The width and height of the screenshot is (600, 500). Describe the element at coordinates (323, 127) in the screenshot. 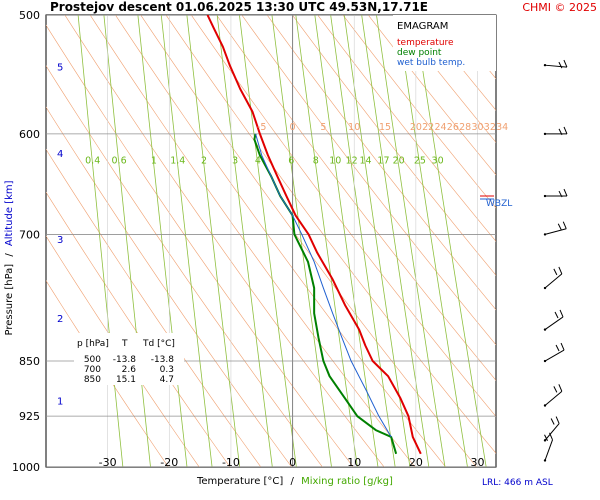

I see `dry-adiabat-label: 5` at that location.